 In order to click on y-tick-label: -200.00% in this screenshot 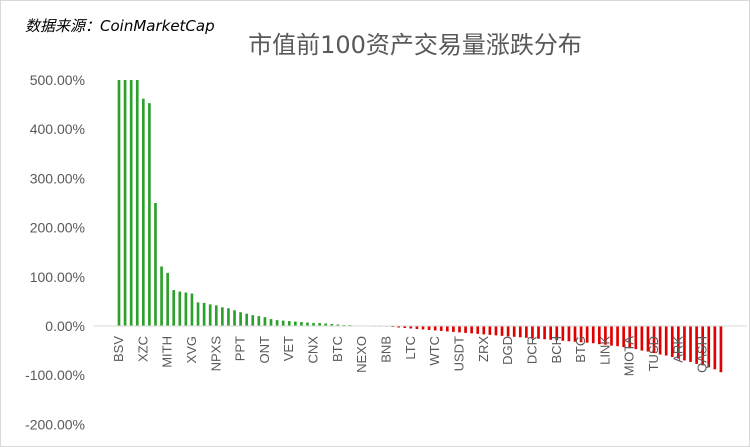, I will do `click(55, 424)`.